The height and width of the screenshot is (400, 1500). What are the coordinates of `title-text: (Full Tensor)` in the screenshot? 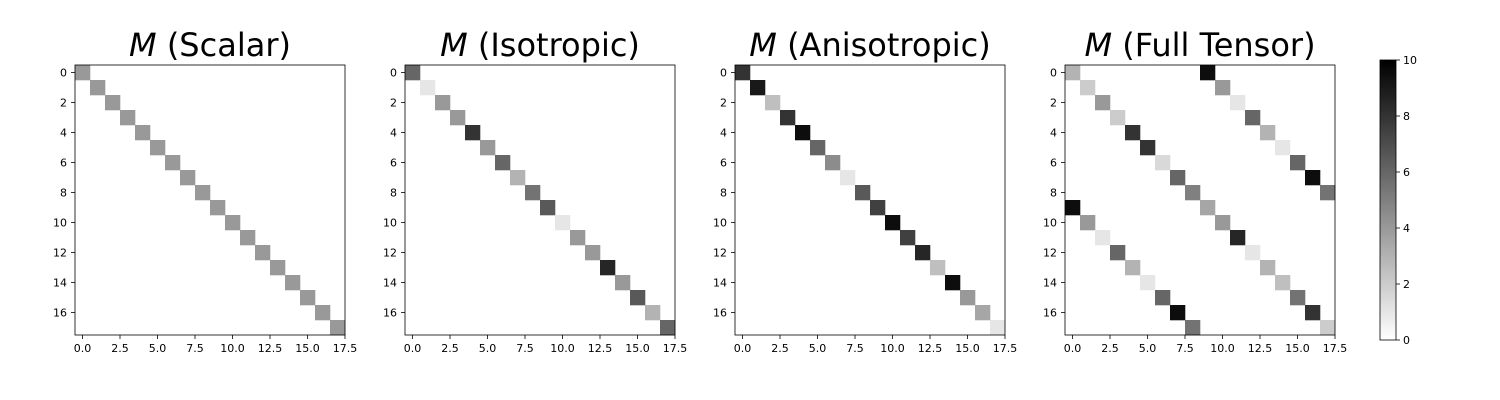 It's located at (1214, 45).